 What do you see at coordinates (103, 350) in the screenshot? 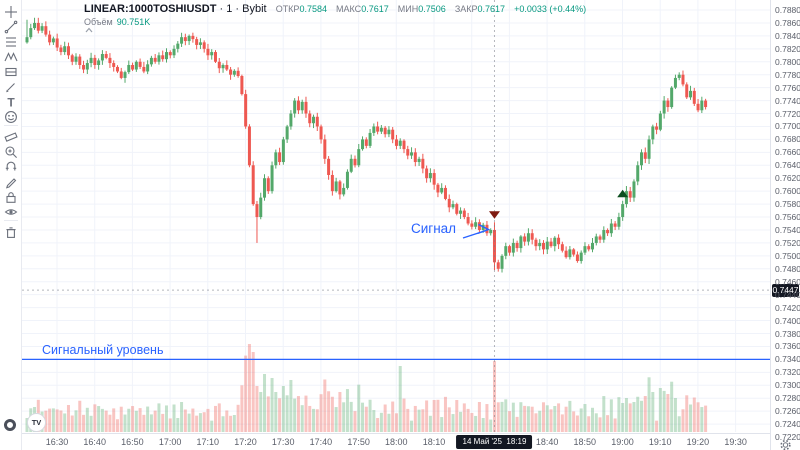
I see `signal-level-label: Сигнальный уровень` at bounding box center [103, 350].